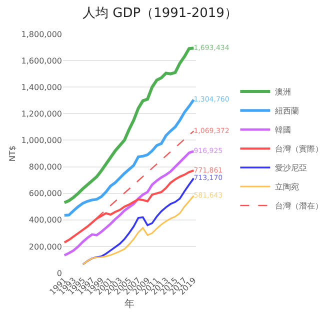  What do you see at coordinates (291, 168) in the screenshot?
I see `legend-label: 愛沙尼亞` at bounding box center [291, 168].